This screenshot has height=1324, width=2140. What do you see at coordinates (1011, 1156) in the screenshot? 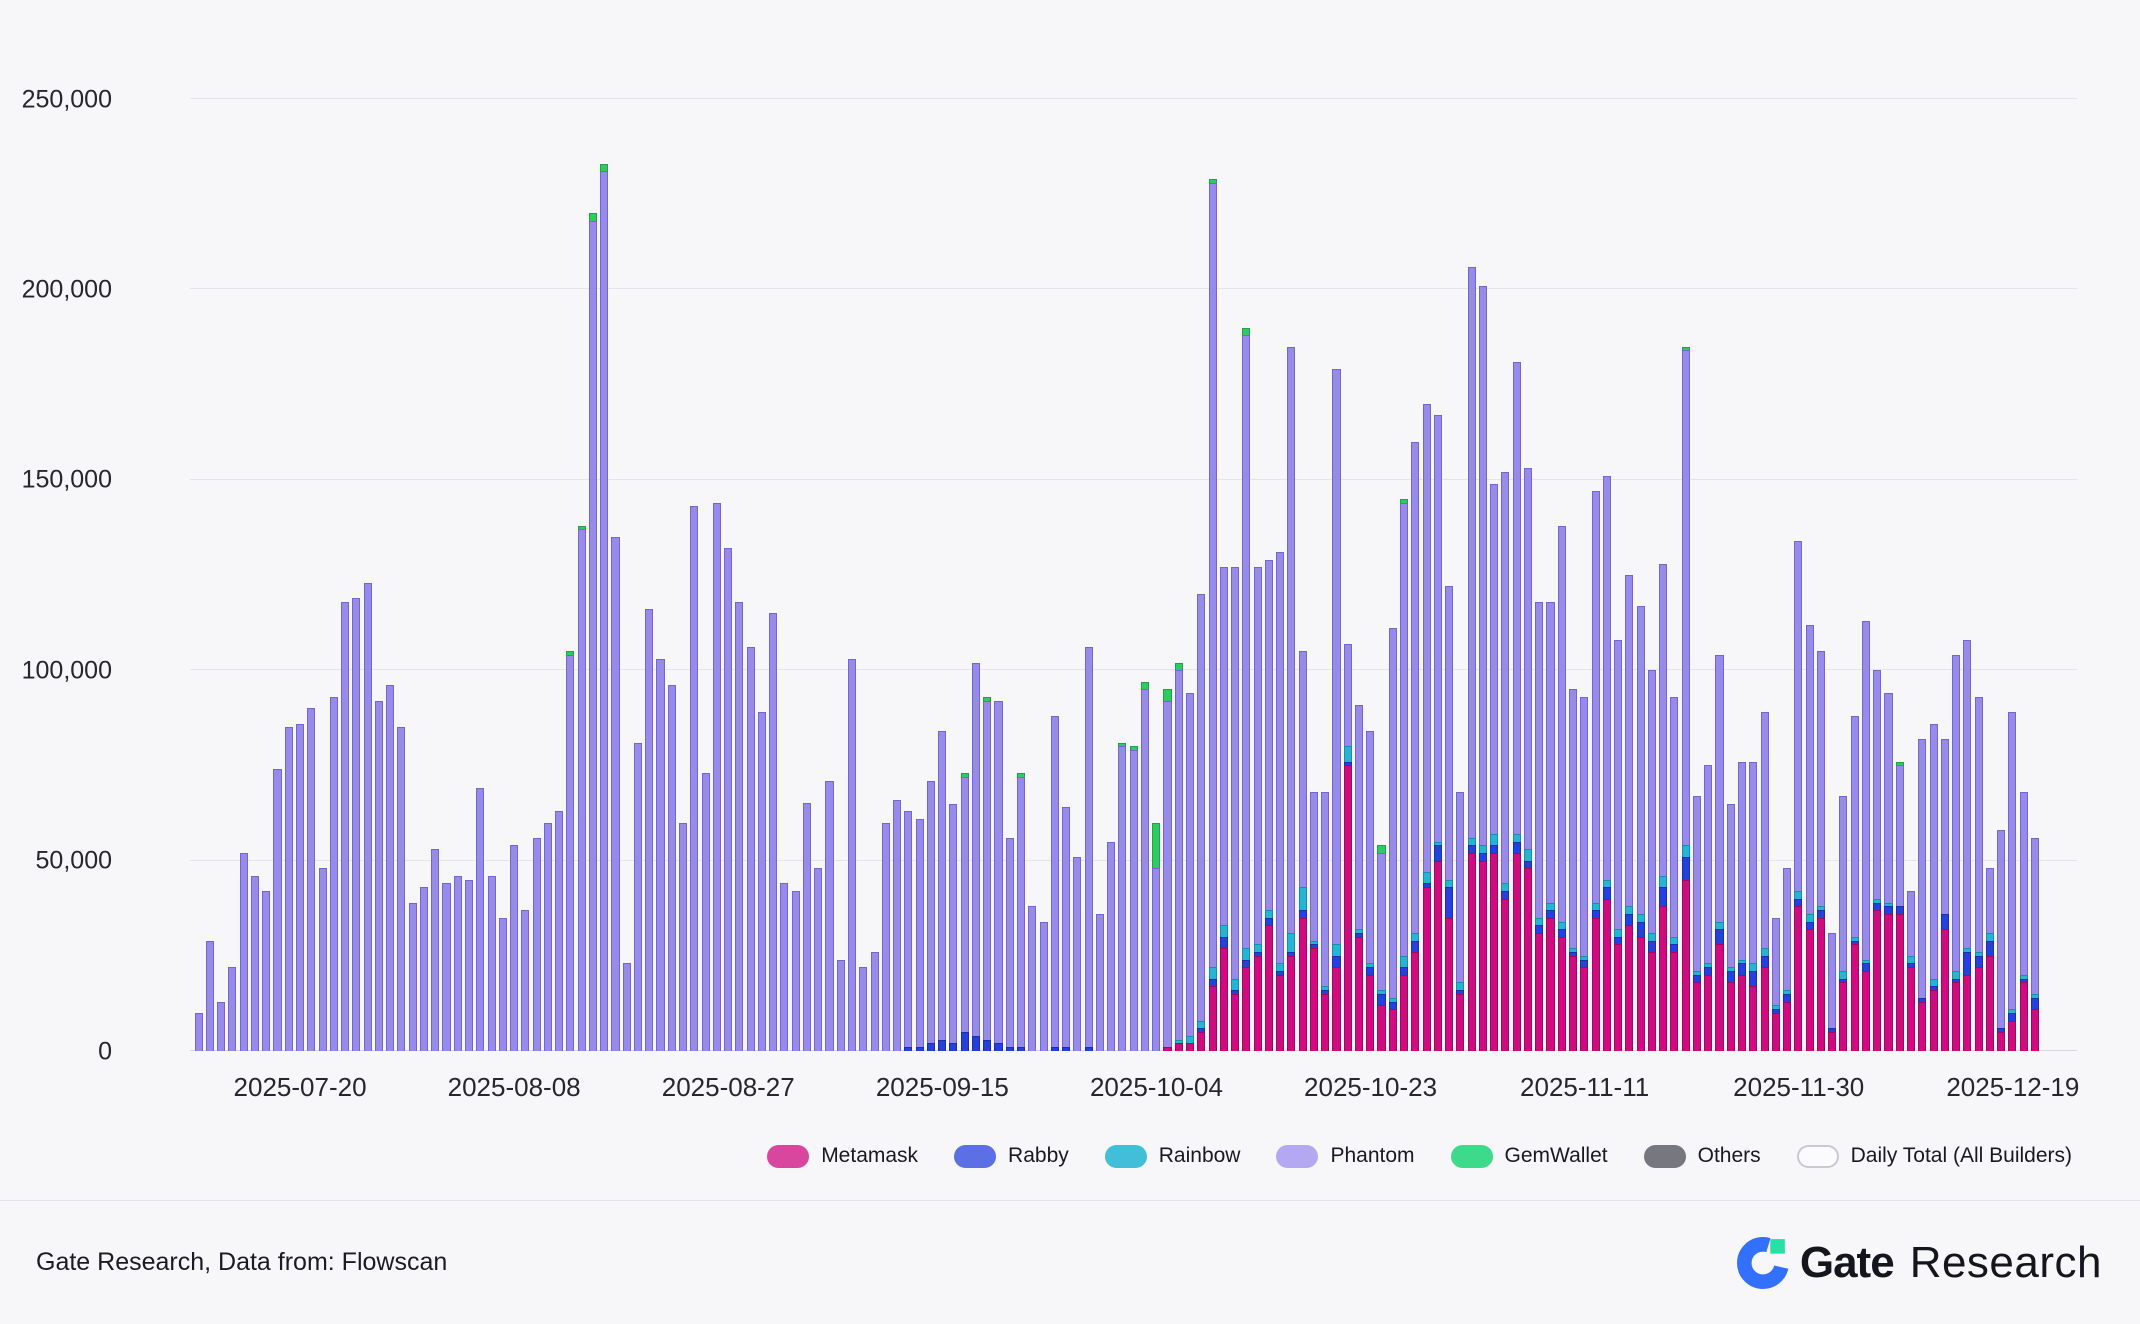
I see `legend-item-rabby: Rabby` at bounding box center [1011, 1156].